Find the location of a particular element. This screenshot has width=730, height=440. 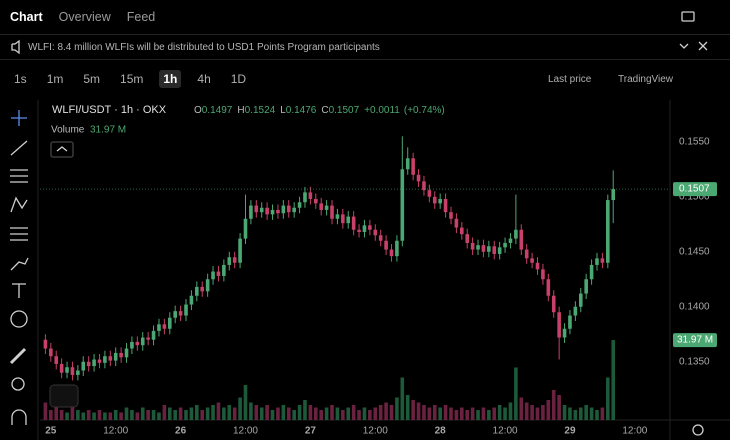

collapse-button is located at coordinates (62, 149).